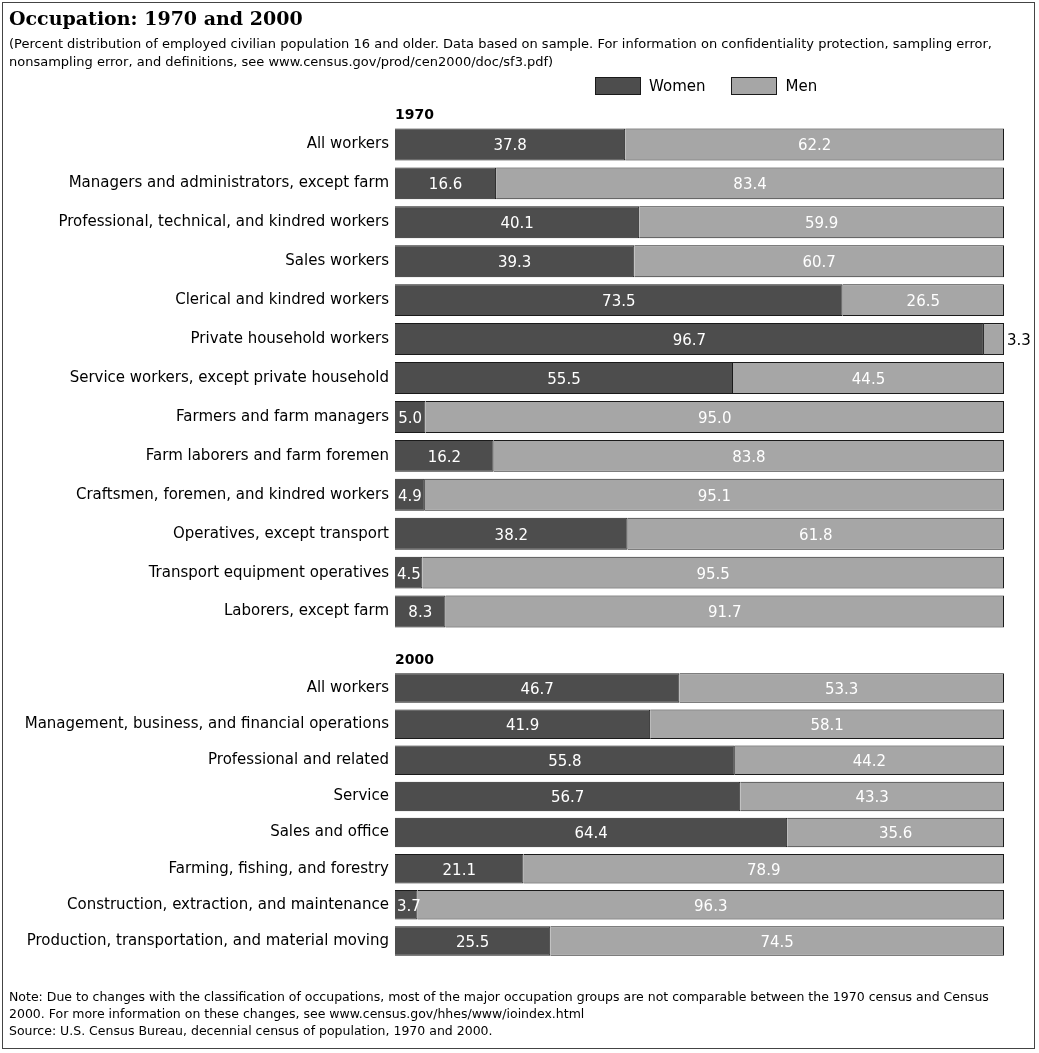  What do you see at coordinates (814, 145) in the screenshot?
I see `data-label: 62.2` at bounding box center [814, 145].